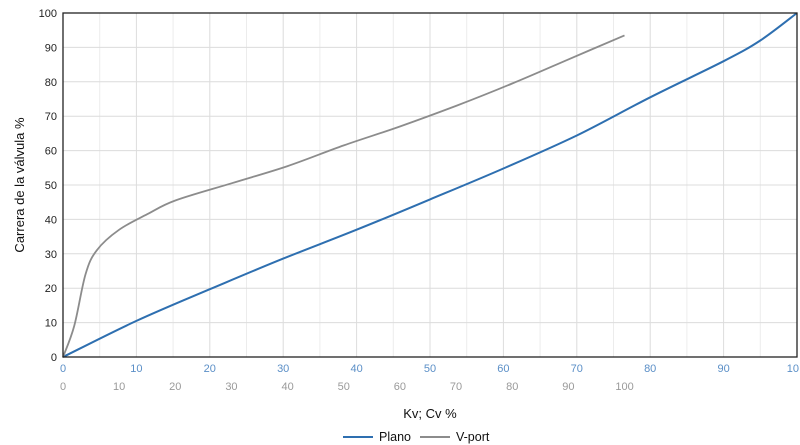 Image resolution: width=800 pixels, height=445 pixels. Describe the element at coordinates (473, 437) in the screenshot. I see `legend-label-vport: V-port` at that location.